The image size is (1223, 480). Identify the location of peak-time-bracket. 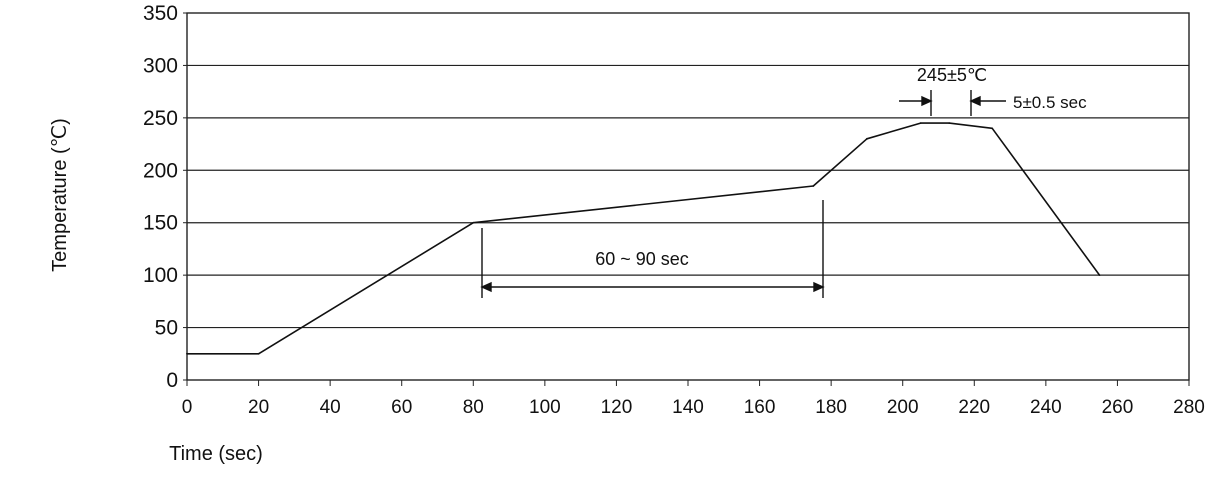
(952, 103).